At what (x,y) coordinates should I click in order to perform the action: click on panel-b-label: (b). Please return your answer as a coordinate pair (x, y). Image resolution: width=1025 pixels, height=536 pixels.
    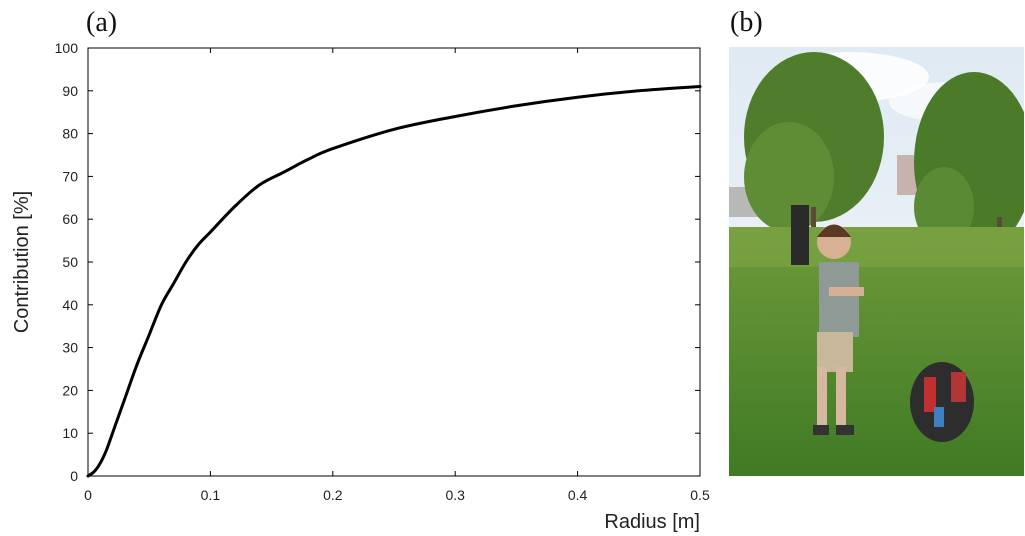
    Looking at the image, I should click on (746, 22).